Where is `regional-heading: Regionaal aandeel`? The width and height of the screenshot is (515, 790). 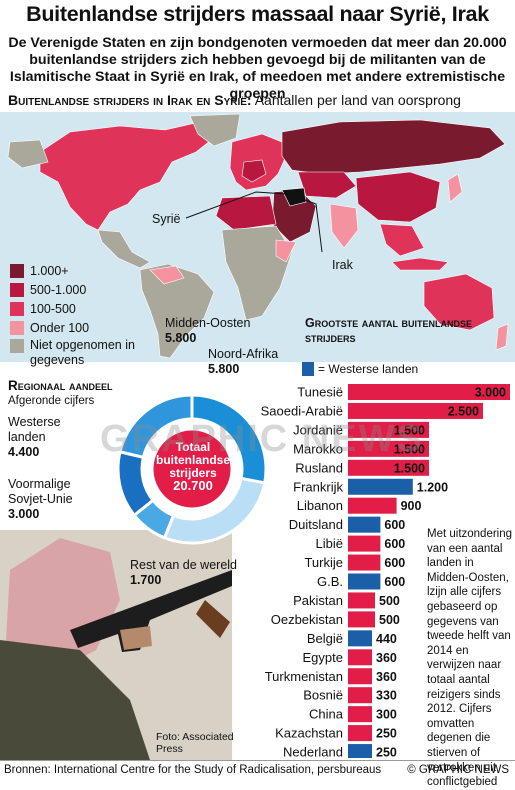 regional-heading: Regionaal aandeel is located at coordinates (60, 385).